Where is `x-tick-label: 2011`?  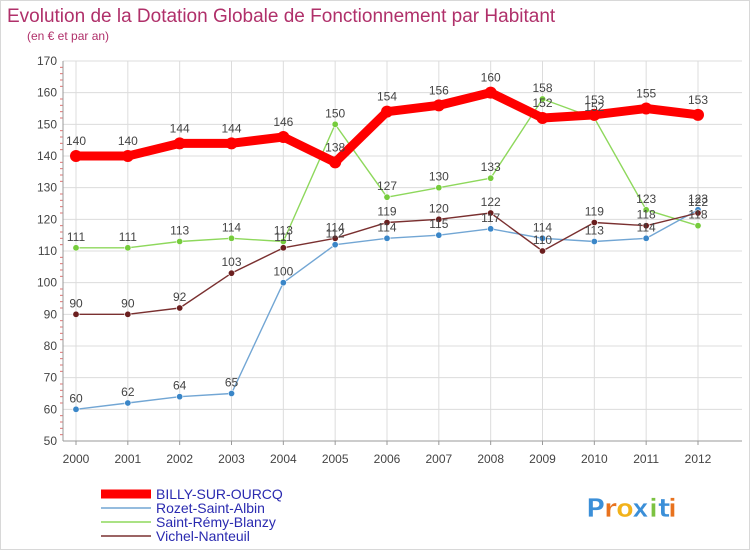 x-tick-label: 2011 is located at coordinates (646, 459).